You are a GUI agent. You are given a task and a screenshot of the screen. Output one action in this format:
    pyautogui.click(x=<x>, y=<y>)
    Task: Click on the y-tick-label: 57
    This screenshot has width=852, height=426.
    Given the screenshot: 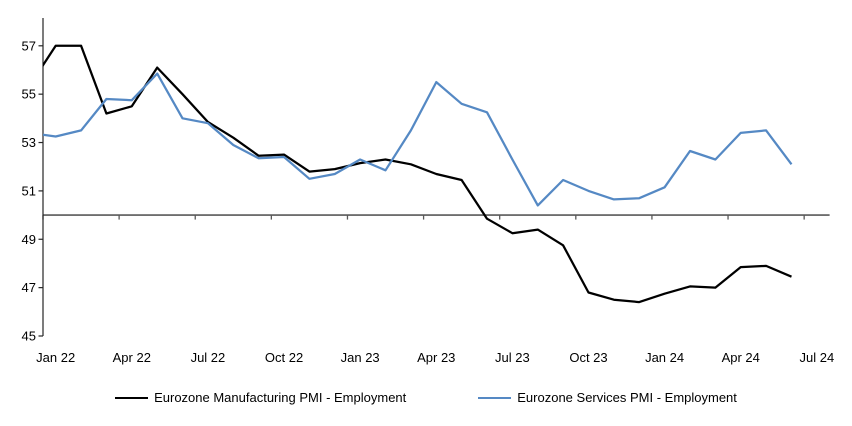 What is the action you would take?
    pyautogui.click(x=29, y=45)
    